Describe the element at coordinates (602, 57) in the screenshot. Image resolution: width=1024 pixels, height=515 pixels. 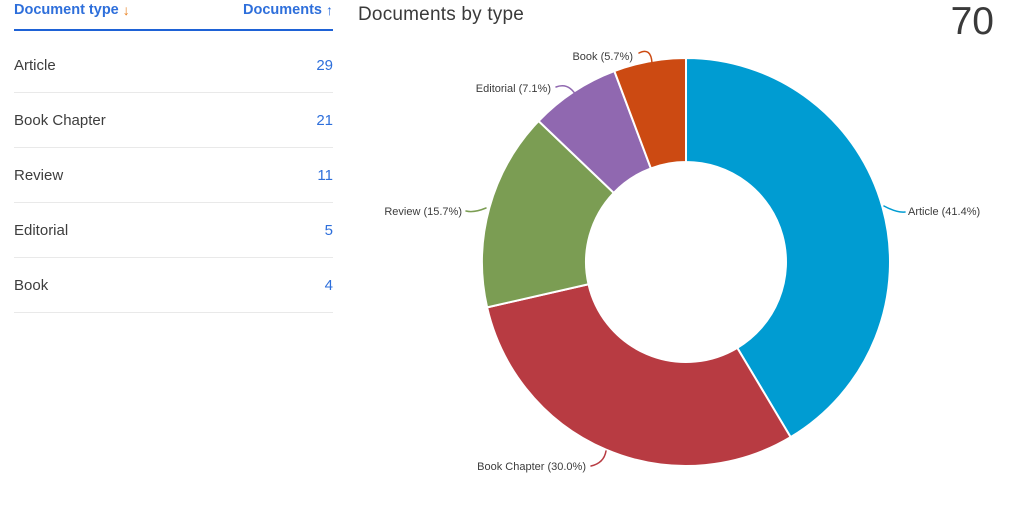
I see `slice-label-book: Book (5.7%)` at that location.